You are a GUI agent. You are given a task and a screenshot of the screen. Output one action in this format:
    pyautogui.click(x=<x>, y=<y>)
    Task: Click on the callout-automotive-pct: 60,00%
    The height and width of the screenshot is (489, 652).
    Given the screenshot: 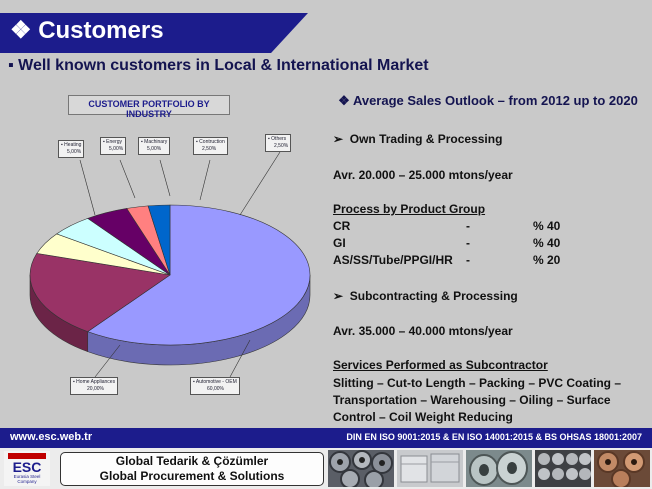 What is the action you would take?
    pyautogui.click(x=215, y=389)
    